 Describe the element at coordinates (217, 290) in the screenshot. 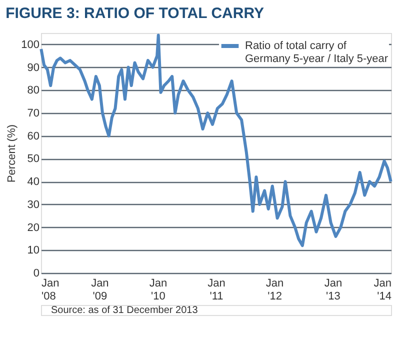

I see `x-tick-label: Jan '11` at that location.